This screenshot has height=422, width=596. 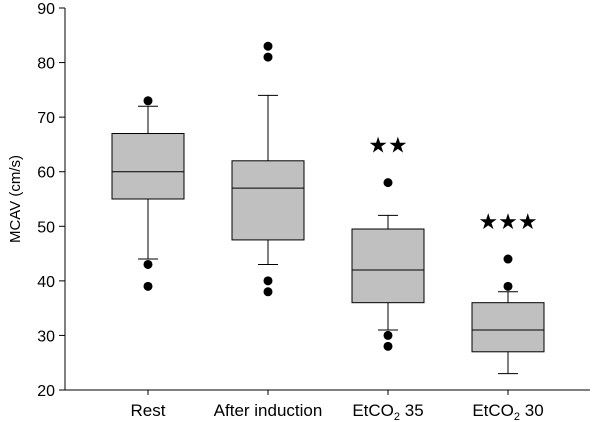 I want to click on y-tick-label: 30, so click(x=46, y=336).